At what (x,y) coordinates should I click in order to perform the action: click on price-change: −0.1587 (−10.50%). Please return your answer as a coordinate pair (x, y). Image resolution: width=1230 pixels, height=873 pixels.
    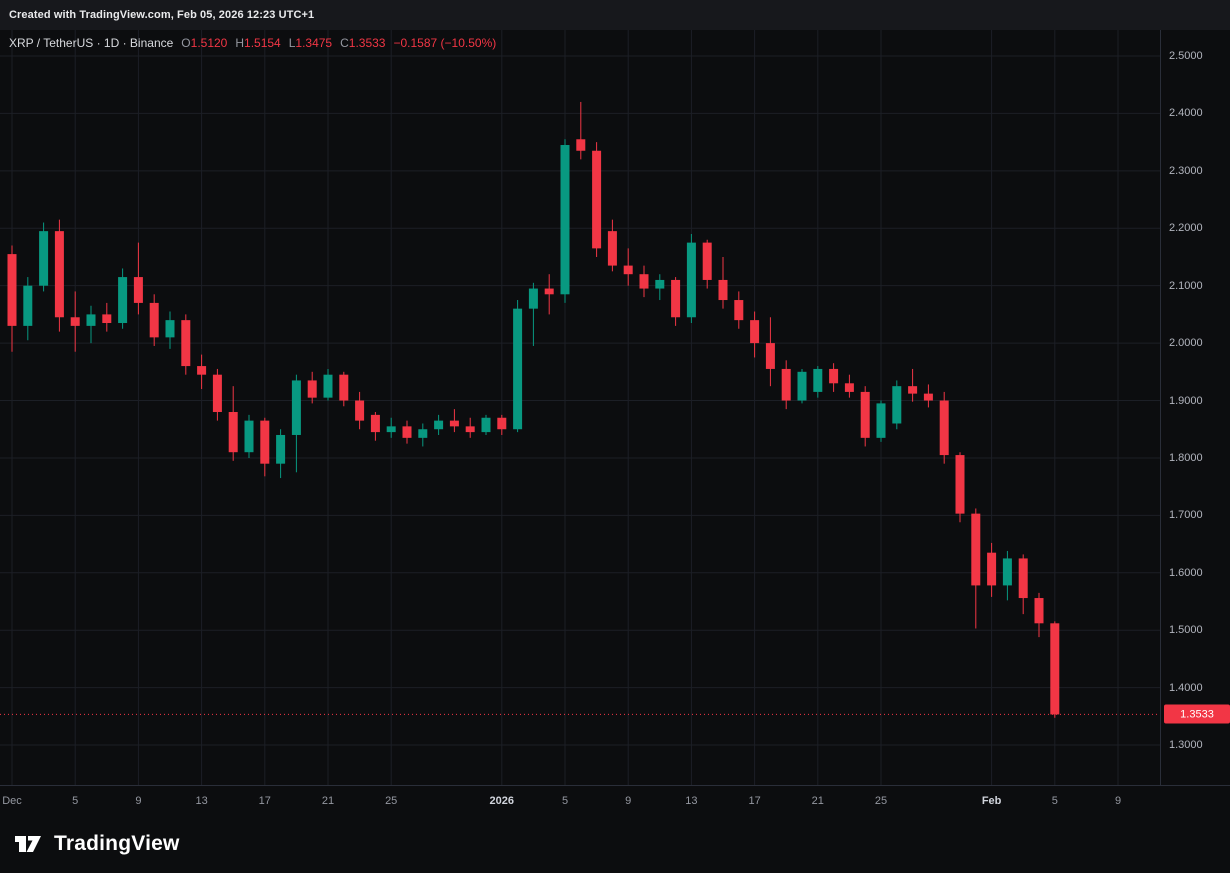
    Looking at the image, I should click on (445, 43).